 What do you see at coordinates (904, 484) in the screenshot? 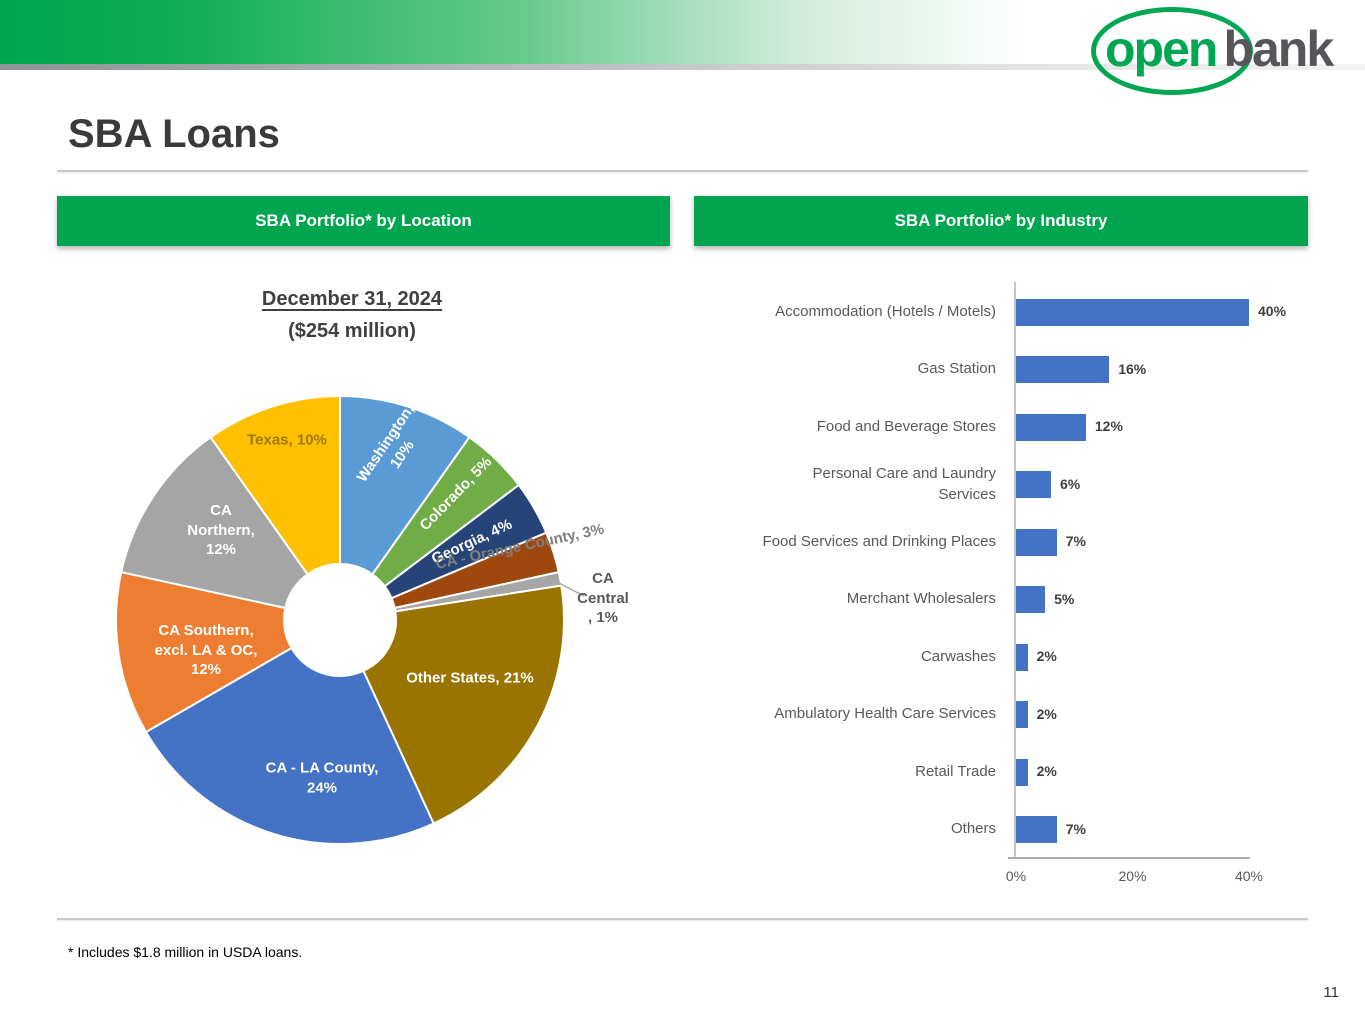
I see `bar-category-label-3: Personal Care and Laundry Services` at bounding box center [904, 484].